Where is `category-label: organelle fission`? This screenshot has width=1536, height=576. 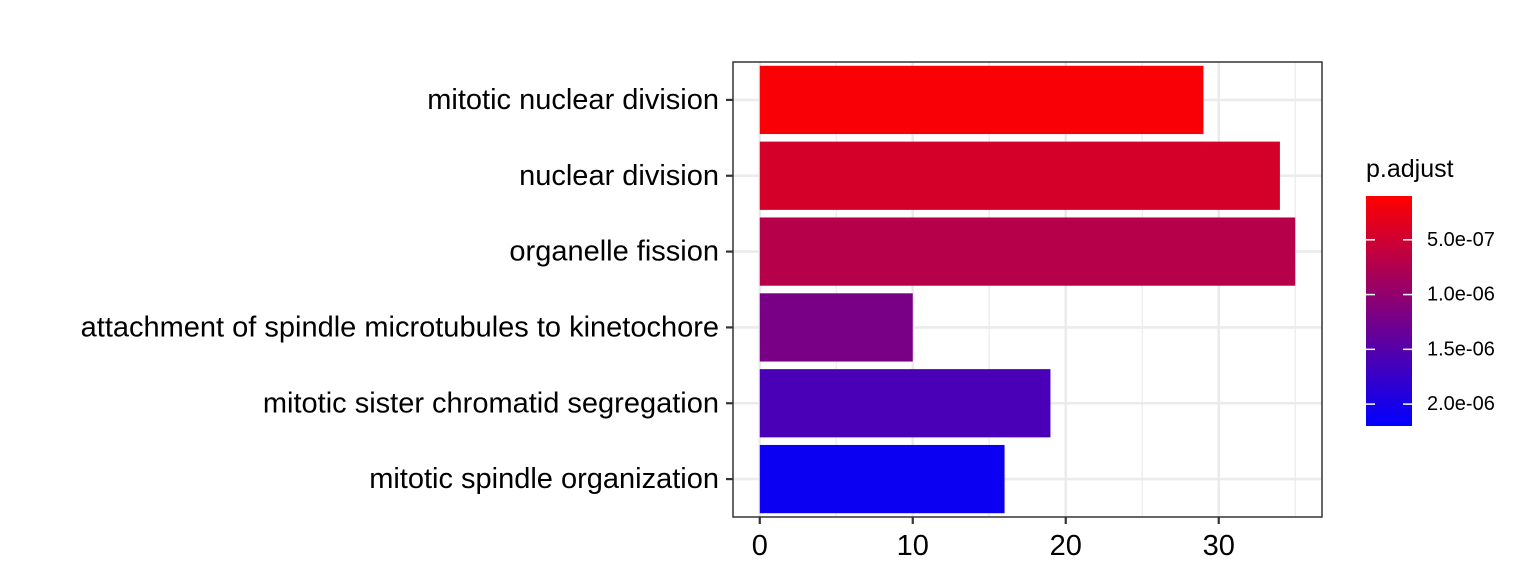 category-label: organelle fission is located at coordinates (614, 252).